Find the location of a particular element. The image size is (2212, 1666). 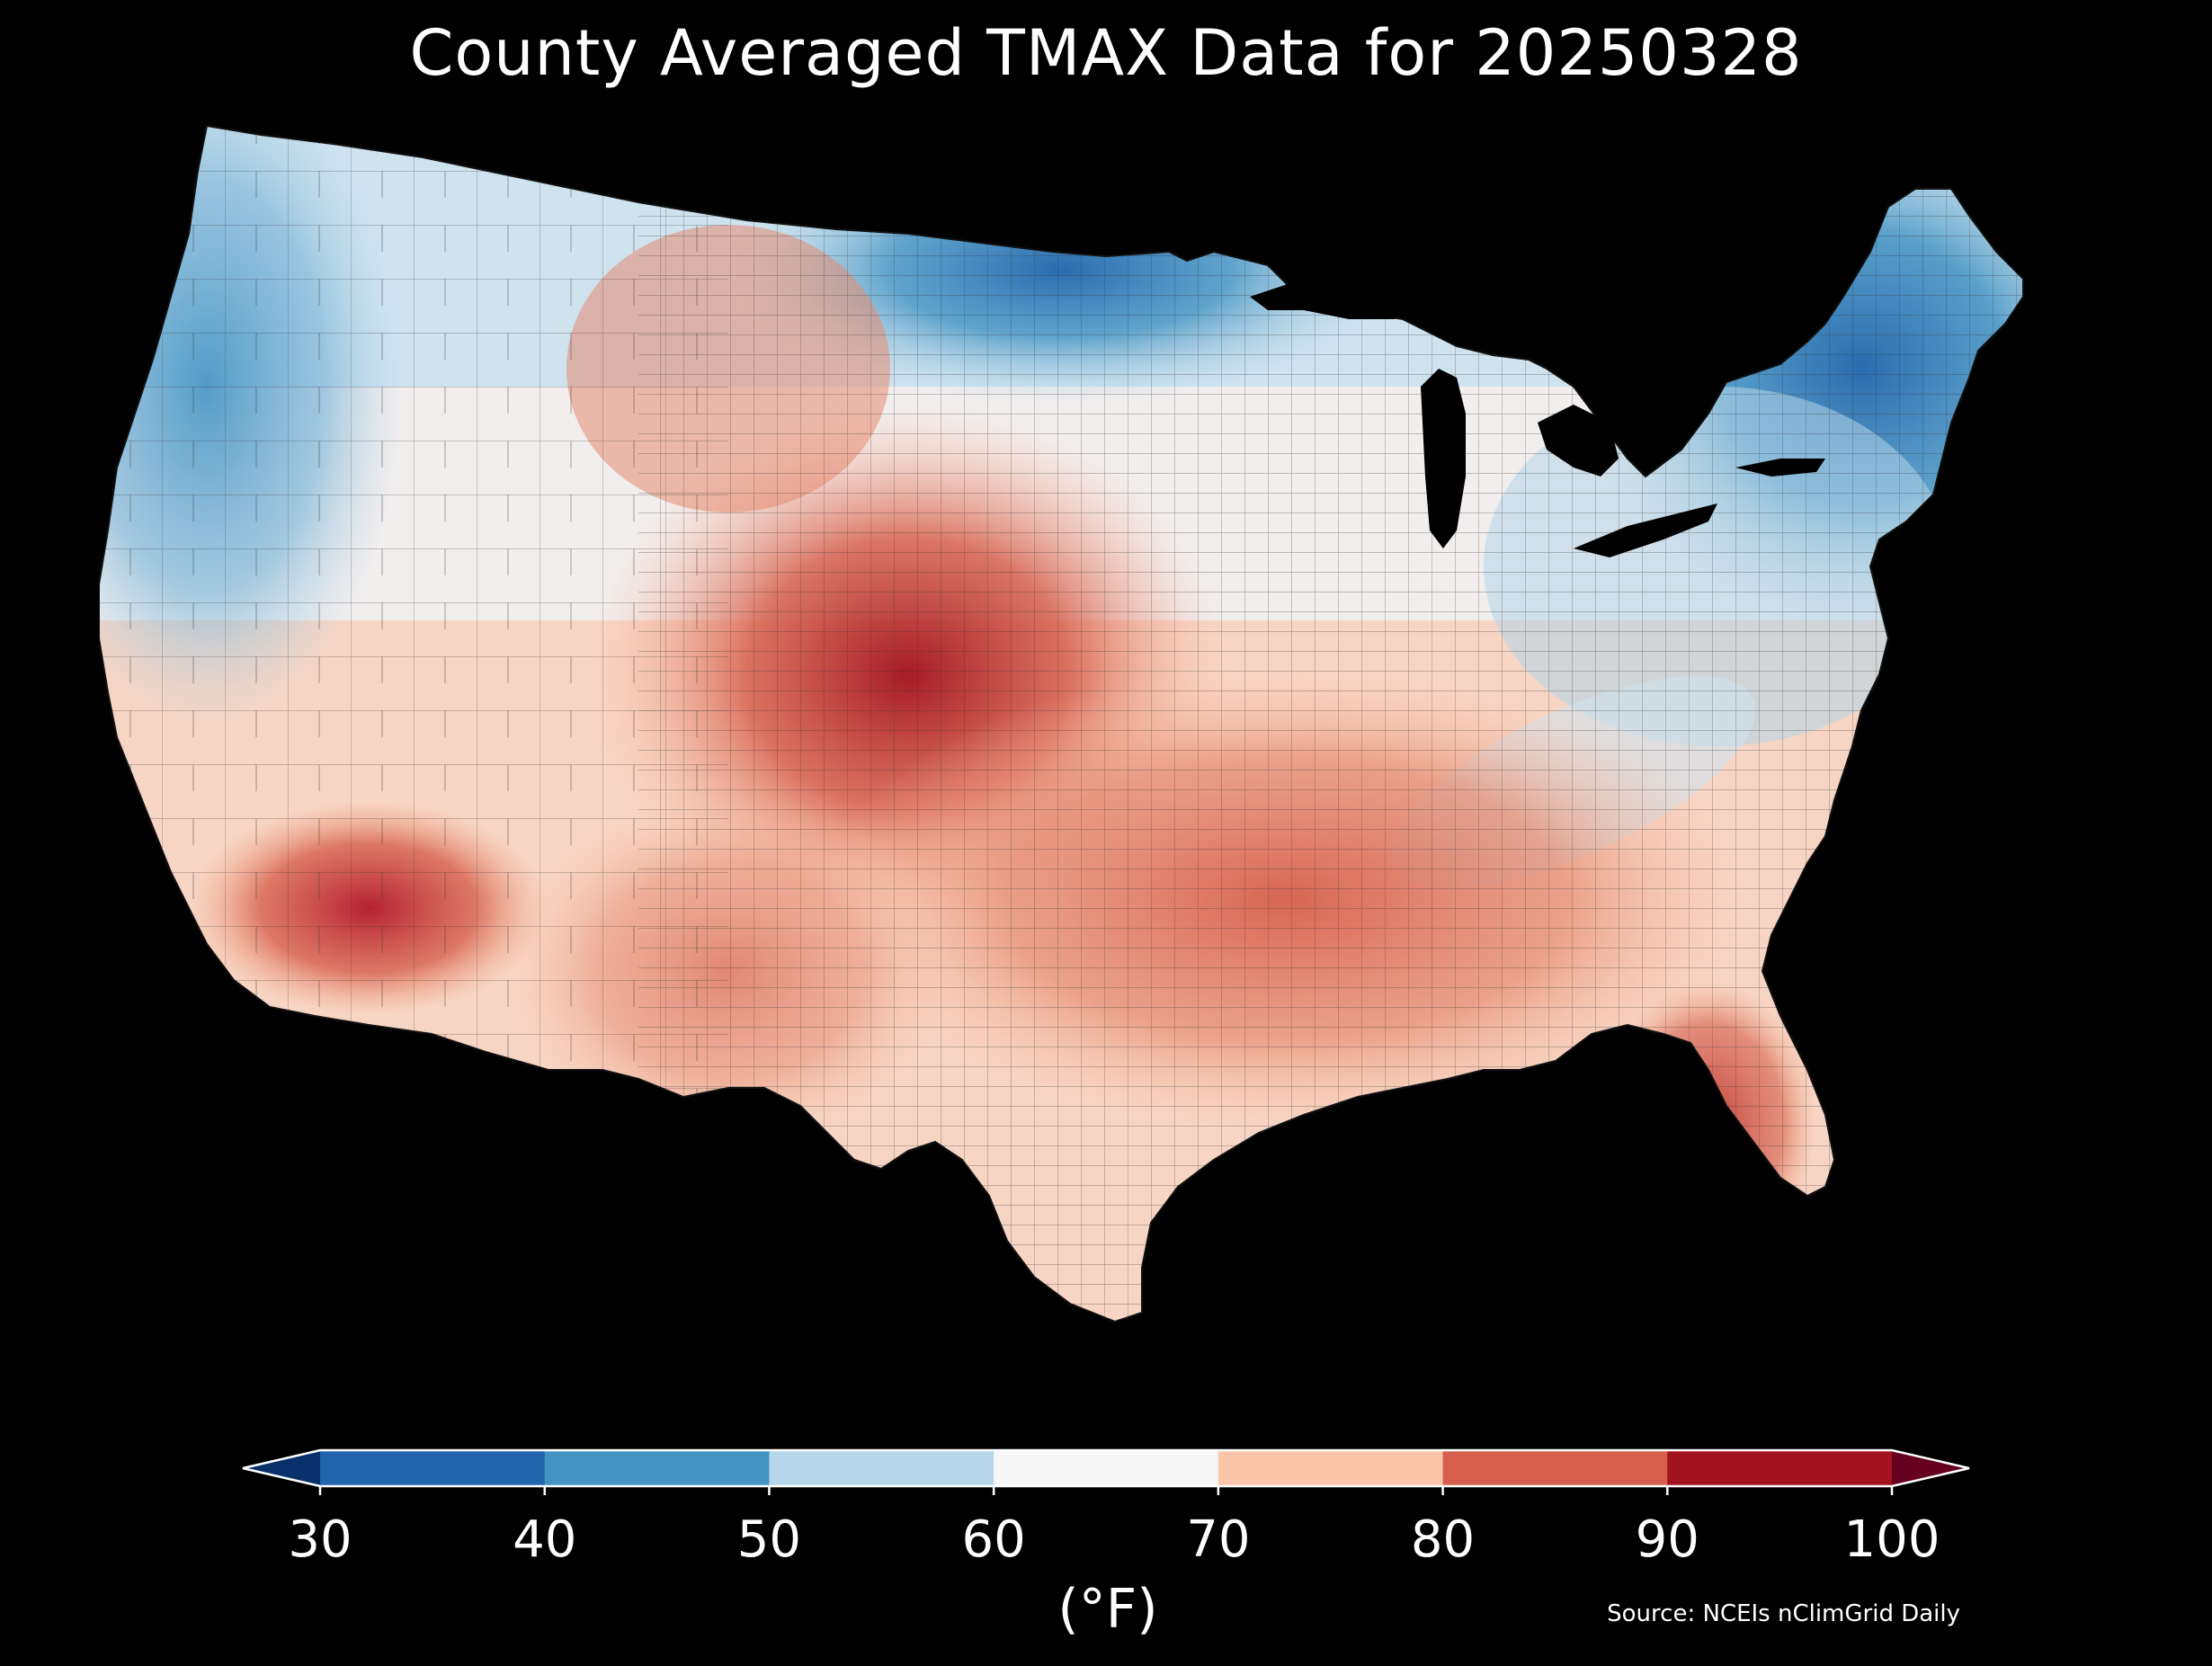

colorbar-tick-label: 100 is located at coordinates (1891, 1540).